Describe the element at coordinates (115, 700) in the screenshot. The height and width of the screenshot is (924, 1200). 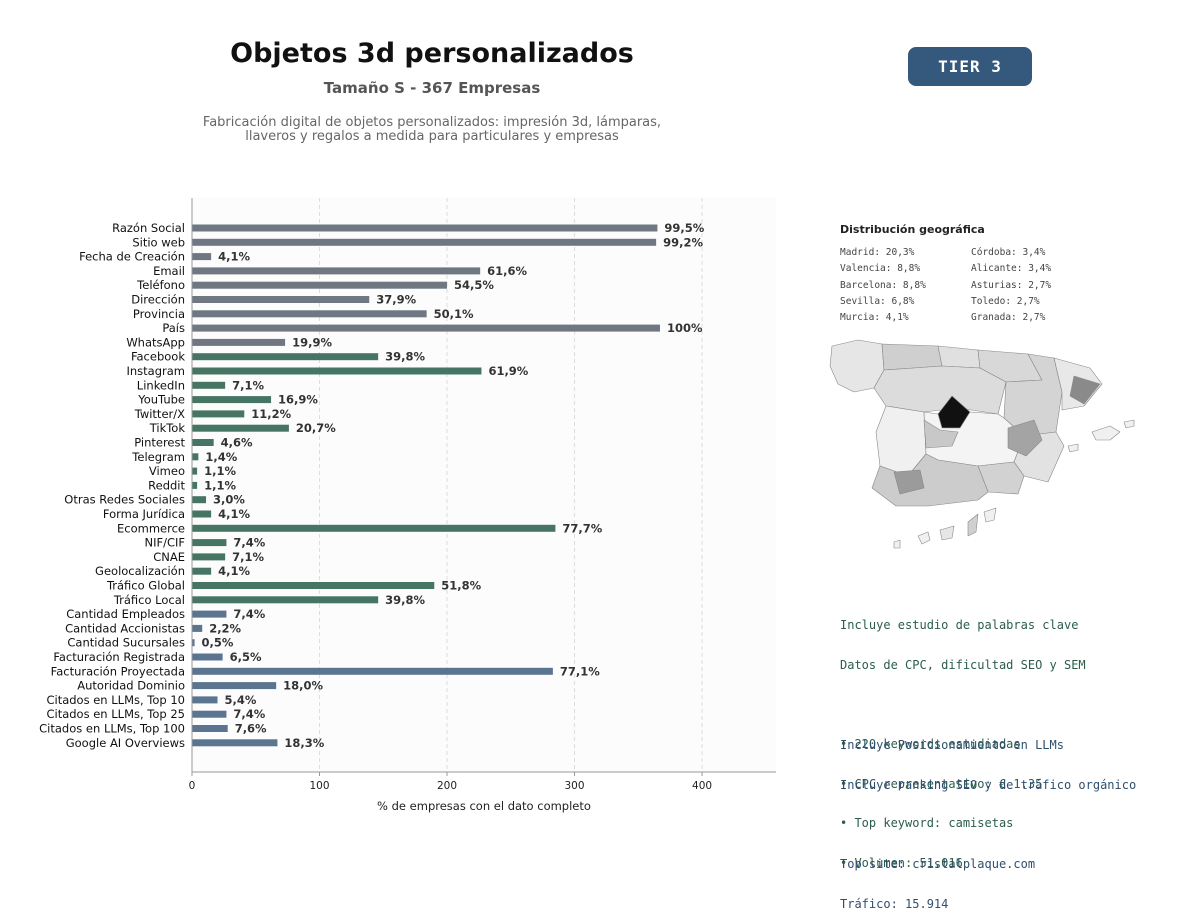
I see `y-tick-label: Citados en LLMs, Top 10` at that location.